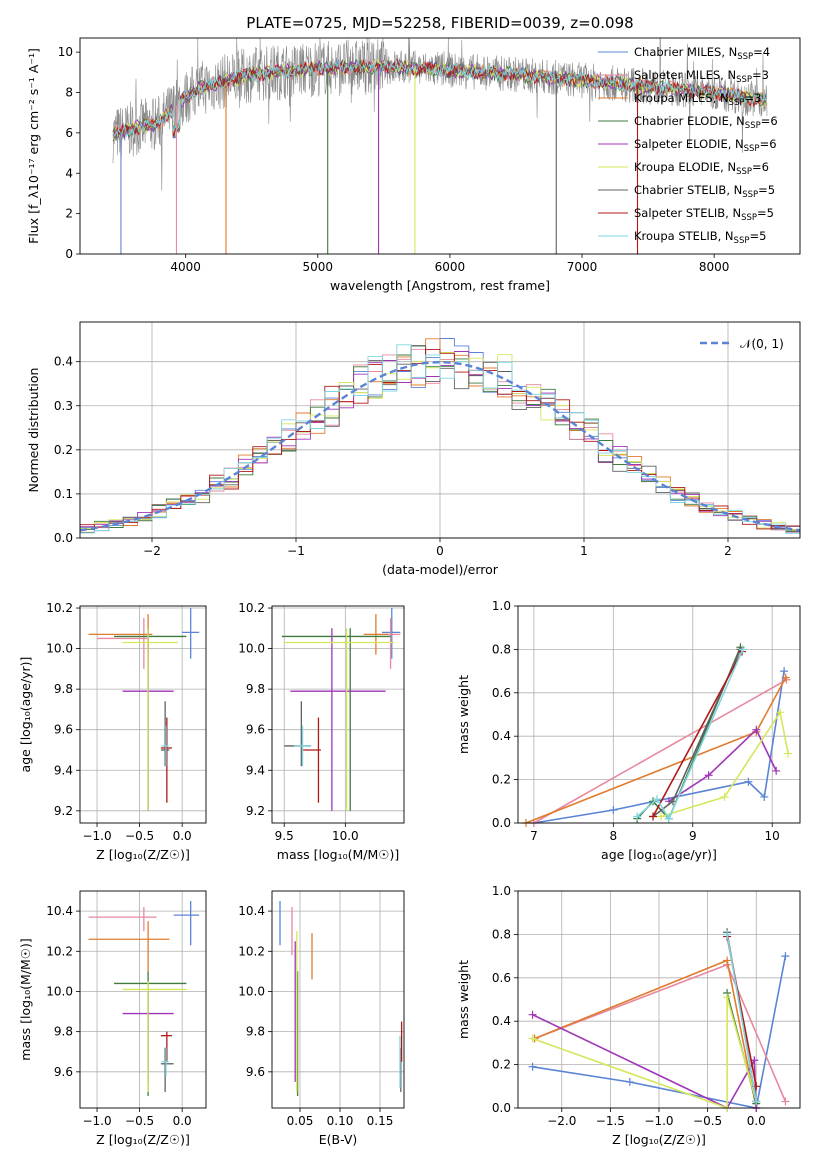  I want to click on y-tick-label: 0.3, so click(63, 406).